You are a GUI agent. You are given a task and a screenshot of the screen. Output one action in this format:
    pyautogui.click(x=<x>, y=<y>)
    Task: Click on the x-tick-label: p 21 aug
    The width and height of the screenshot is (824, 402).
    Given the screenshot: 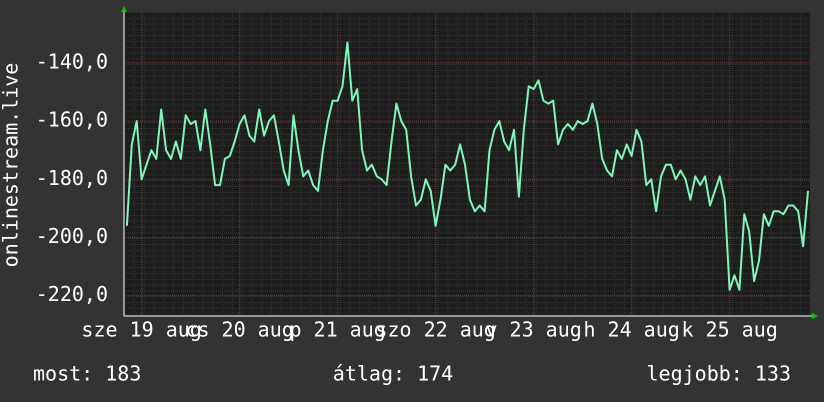 What is the action you would take?
    pyautogui.click(x=337, y=330)
    